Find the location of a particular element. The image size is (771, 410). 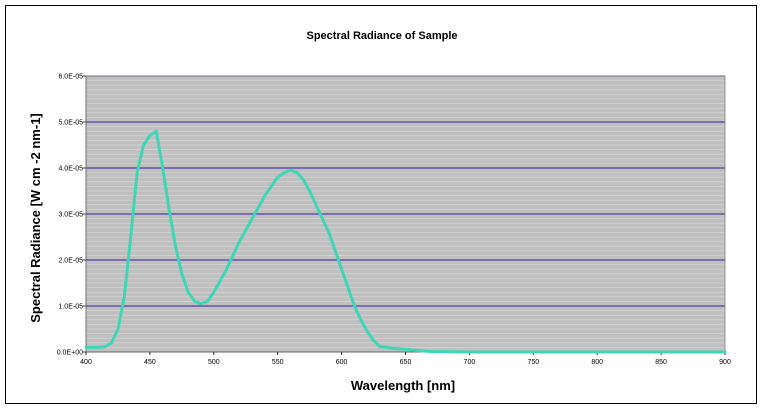

y-tick-label: 0.0E+00 is located at coordinates (70, 353).